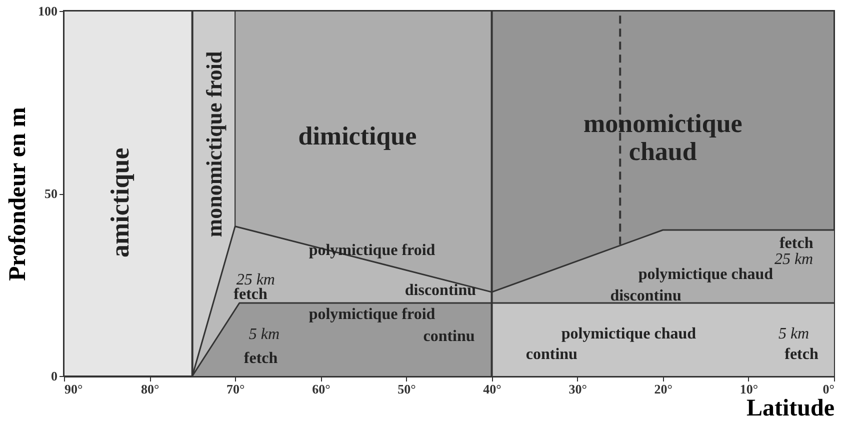 Image resolution: width=858 pixels, height=435 pixels. What do you see at coordinates (407, 389) in the screenshot?
I see `x-tick-label: 50°` at bounding box center [407, 389].